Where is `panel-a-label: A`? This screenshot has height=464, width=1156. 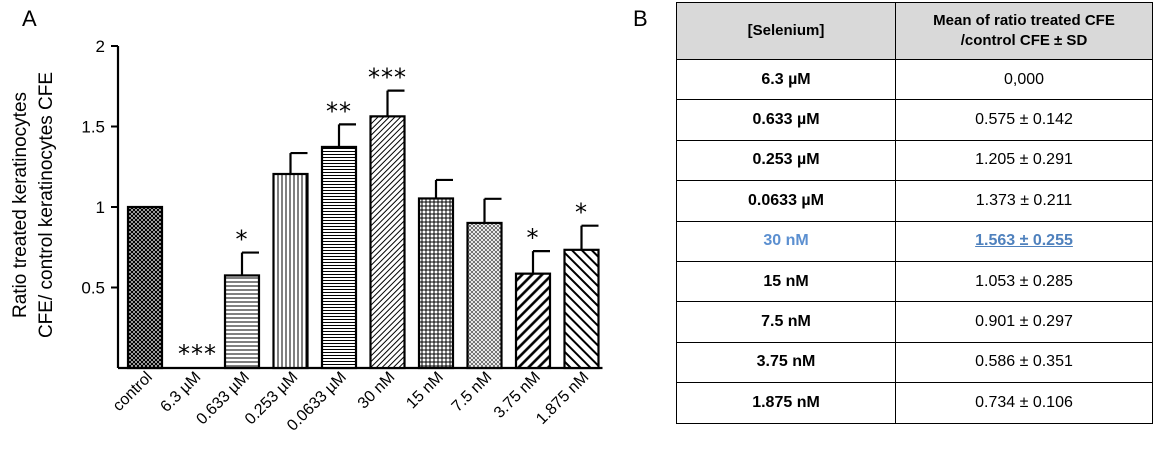 panel-a-label: A is located at coordinates (29, 18).